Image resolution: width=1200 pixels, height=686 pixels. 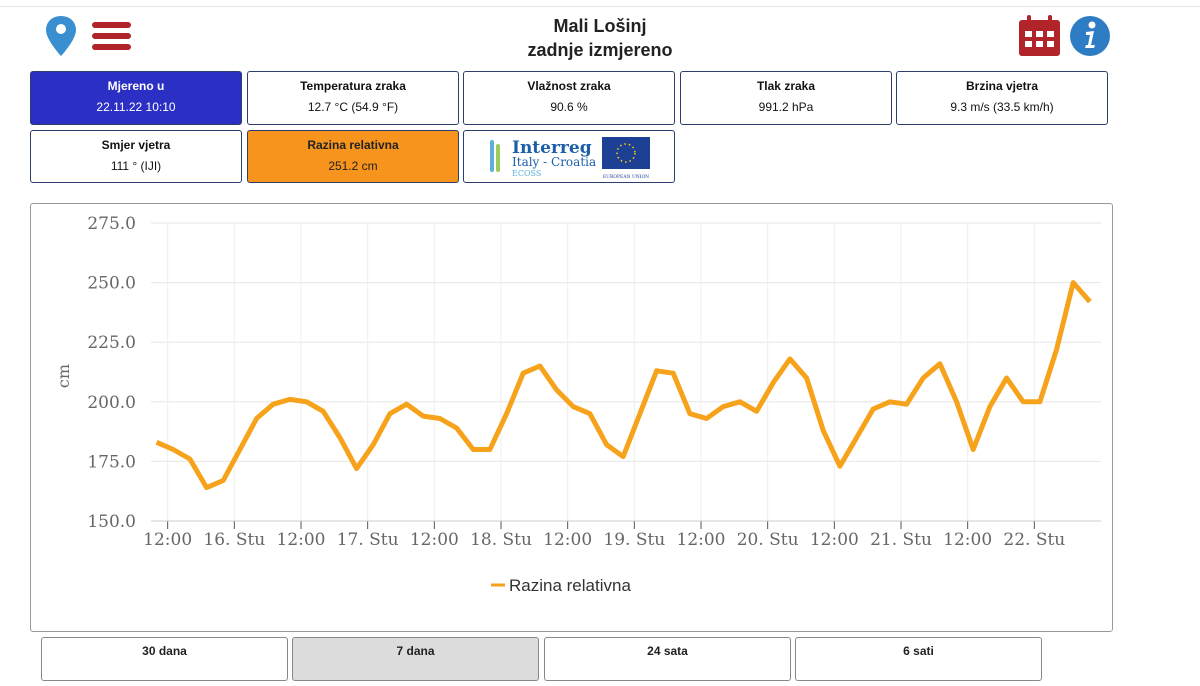 I want to click on eu-label: EUROPEAN UNION, so click(x=625, y=177).